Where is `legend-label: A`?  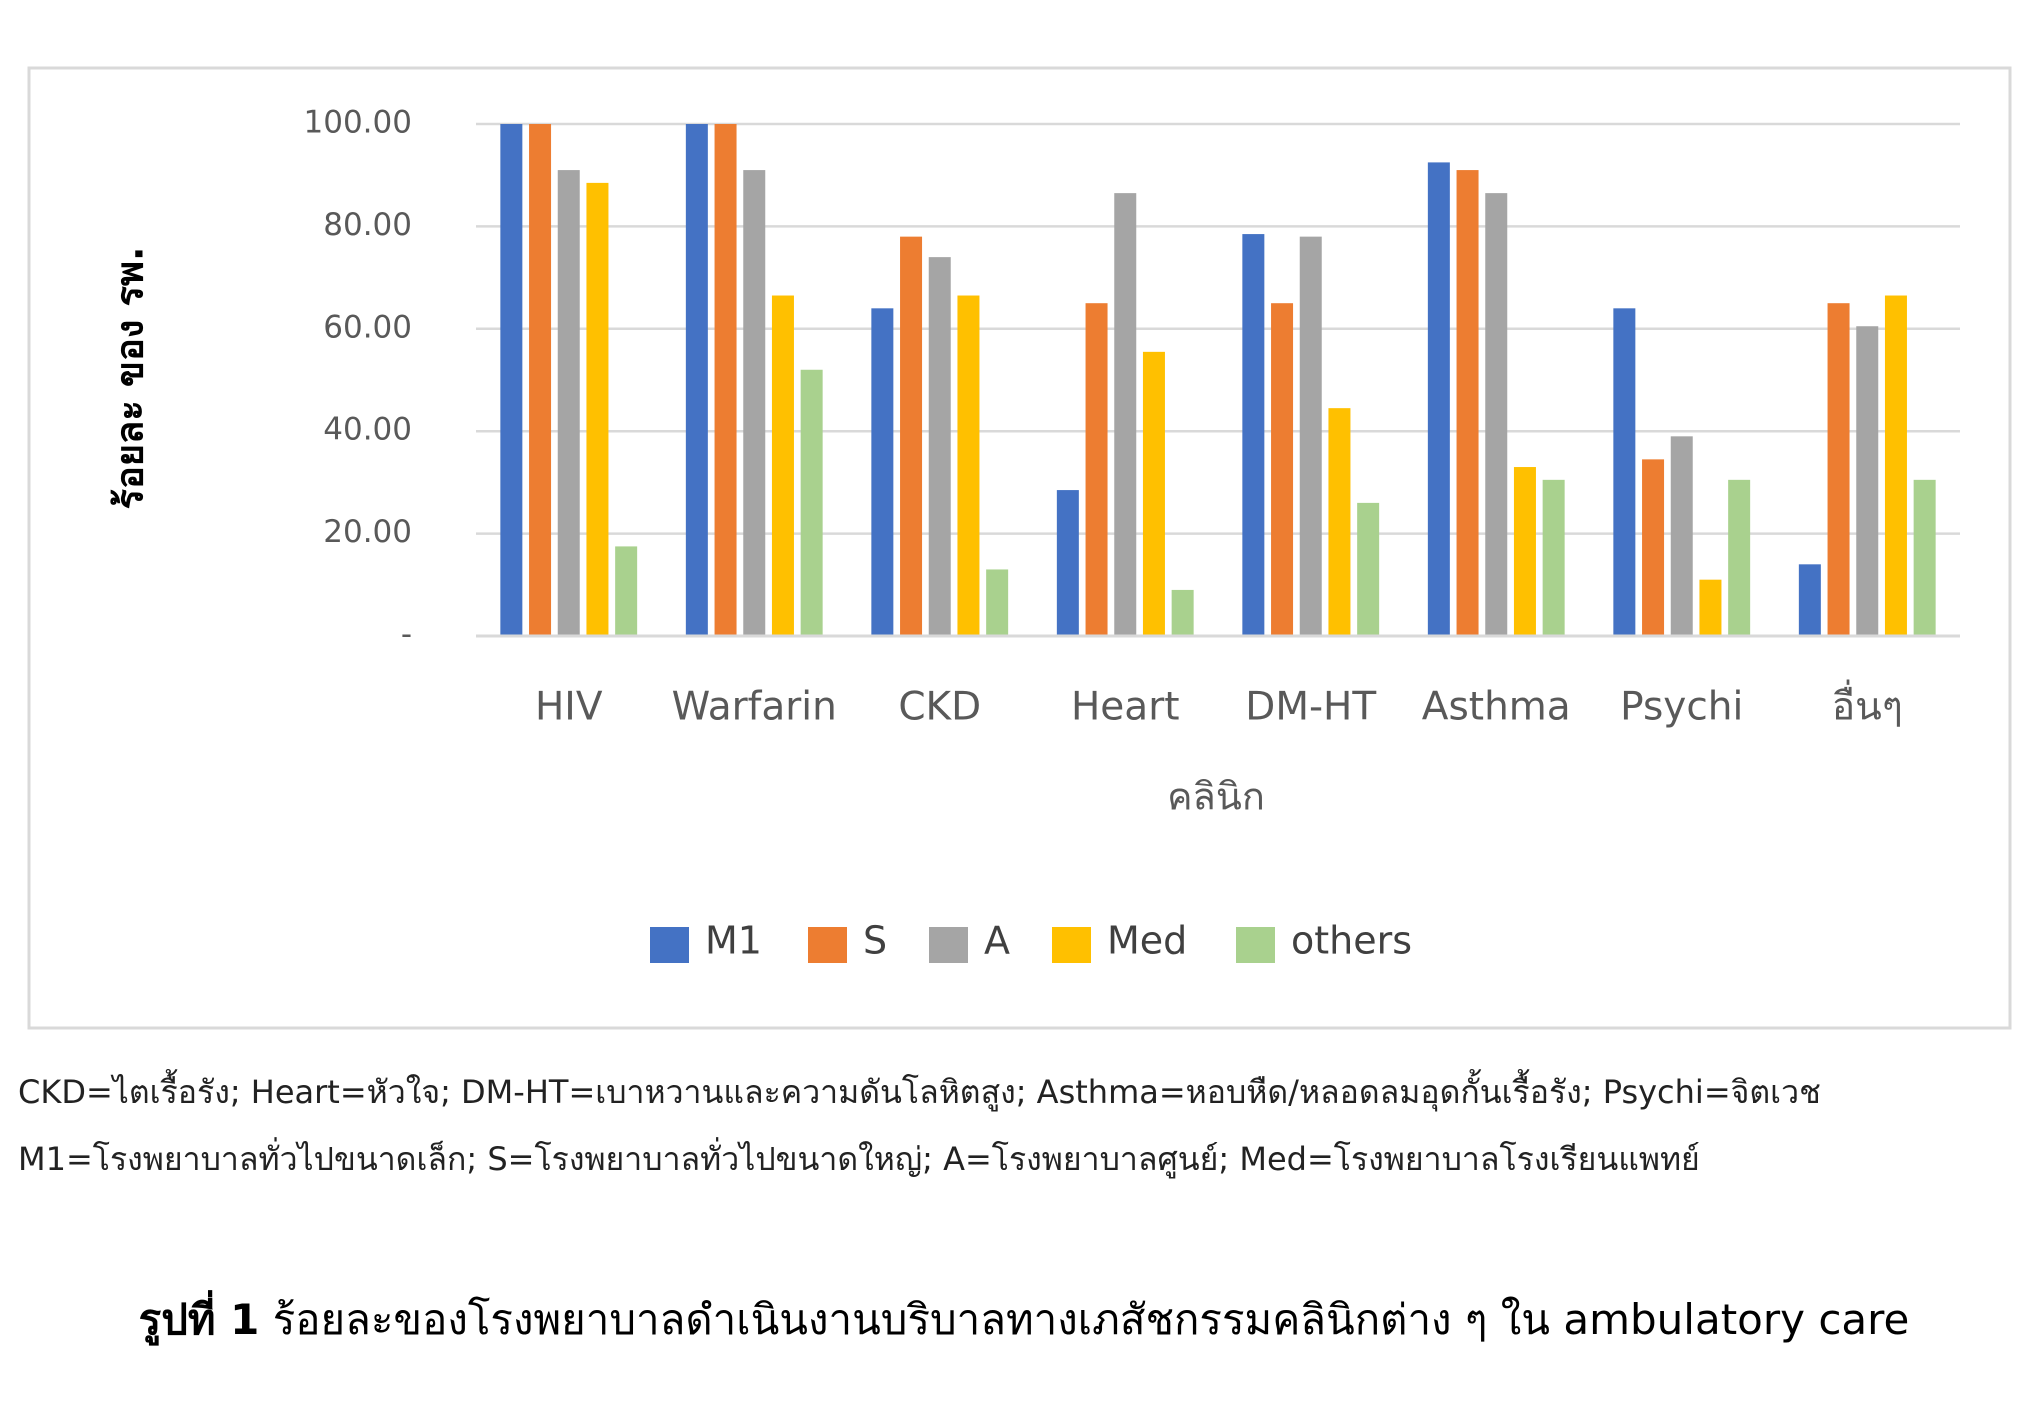 legend-label: A is located at coordinates (997, 941).